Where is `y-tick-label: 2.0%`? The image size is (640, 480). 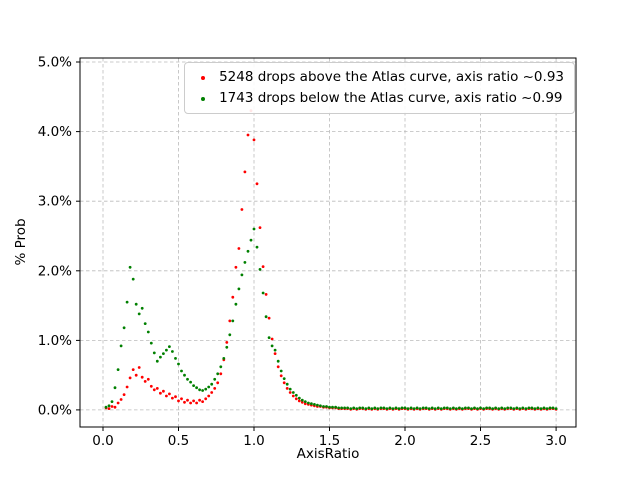 y-tick-label: 2.0% is located at coordinates (55, 271).